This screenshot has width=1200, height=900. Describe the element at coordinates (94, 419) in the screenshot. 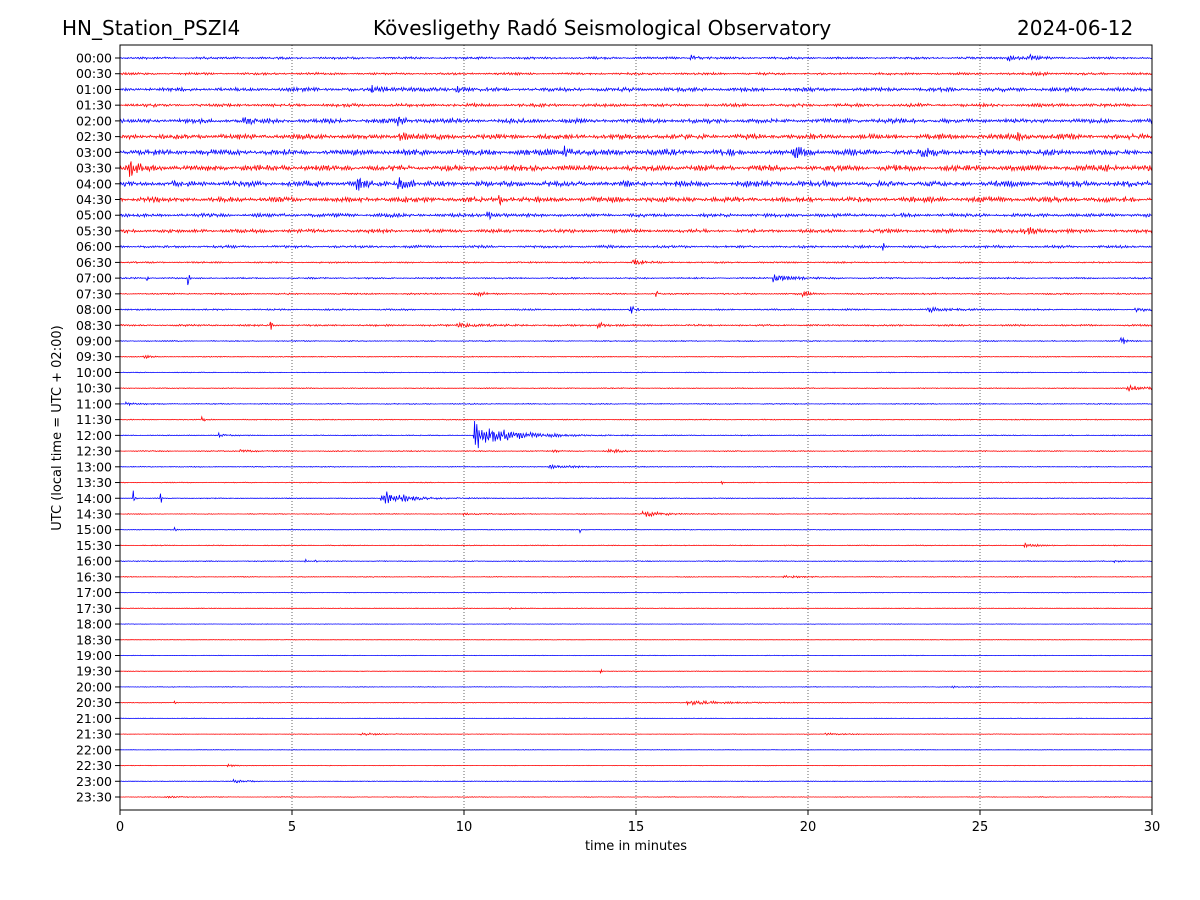

I see `y-tick-label: 11:30` at that location.